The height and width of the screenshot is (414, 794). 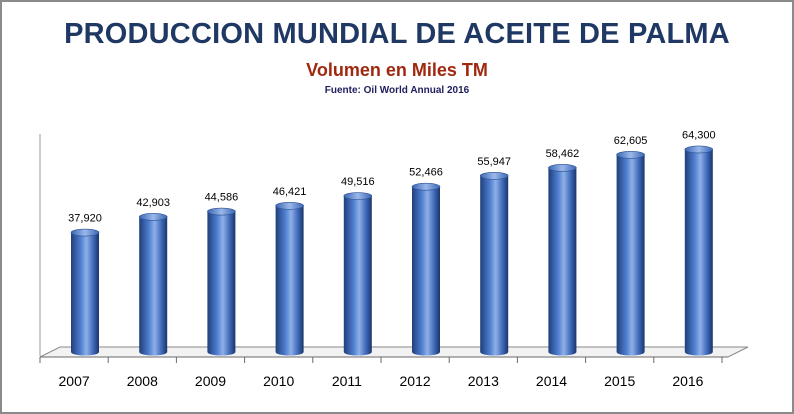 I want to click on value-label: 58,462, so click(x=563, y=154).